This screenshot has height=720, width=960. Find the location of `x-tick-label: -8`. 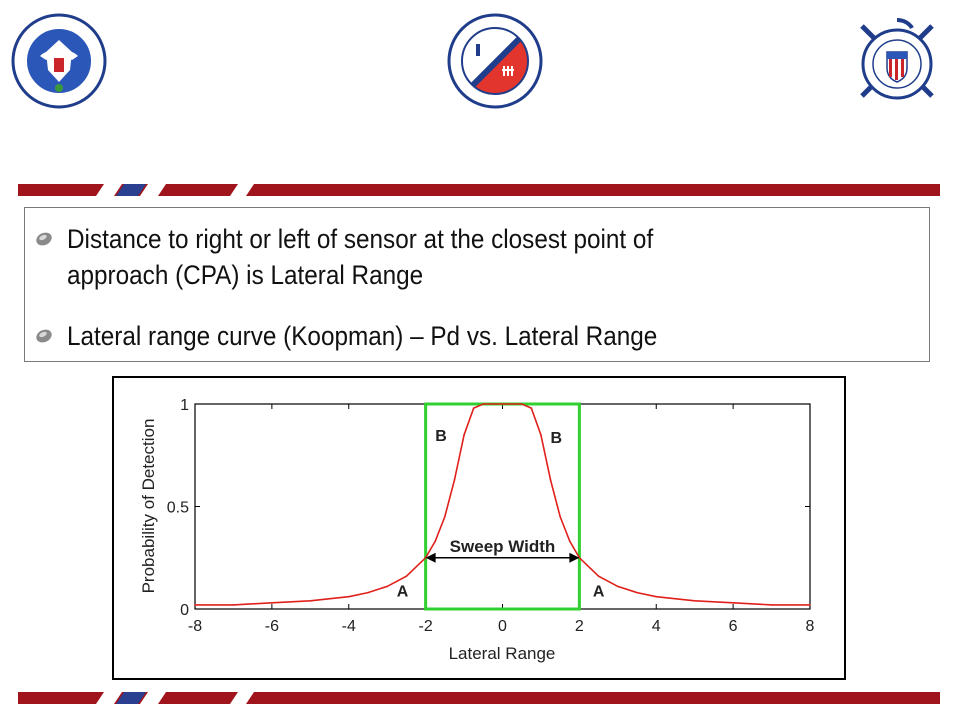

x-tick-label: -8 is located at coordinates (195, 626).